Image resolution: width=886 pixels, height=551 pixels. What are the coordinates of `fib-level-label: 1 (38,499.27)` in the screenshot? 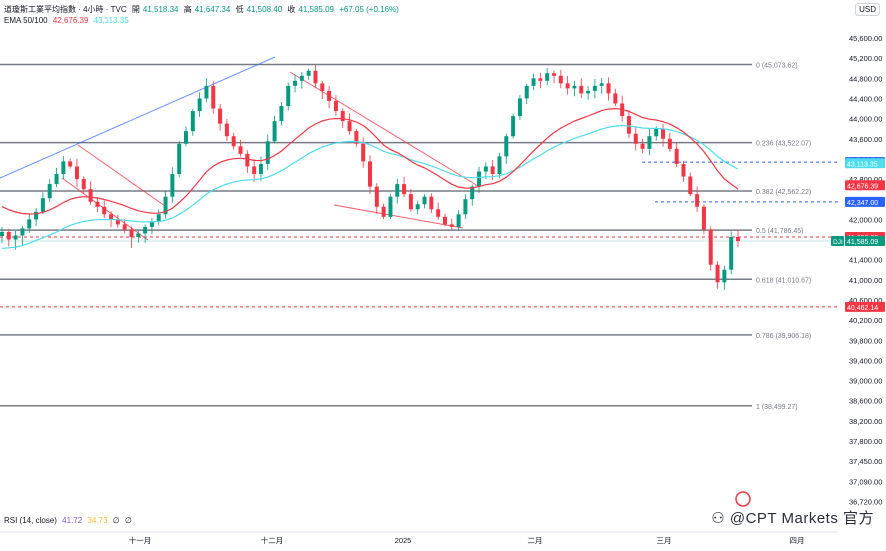 It's located at (777, 407).